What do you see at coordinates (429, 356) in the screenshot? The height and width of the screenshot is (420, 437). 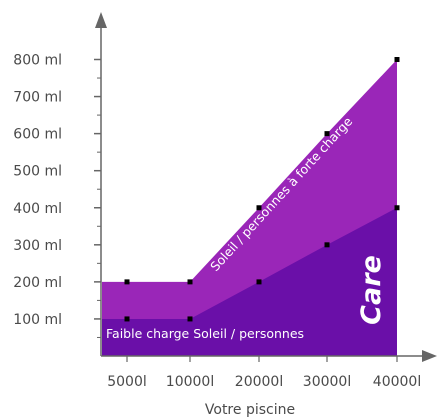 I see `x-axis-arrow` at bounding box center [429, 356].